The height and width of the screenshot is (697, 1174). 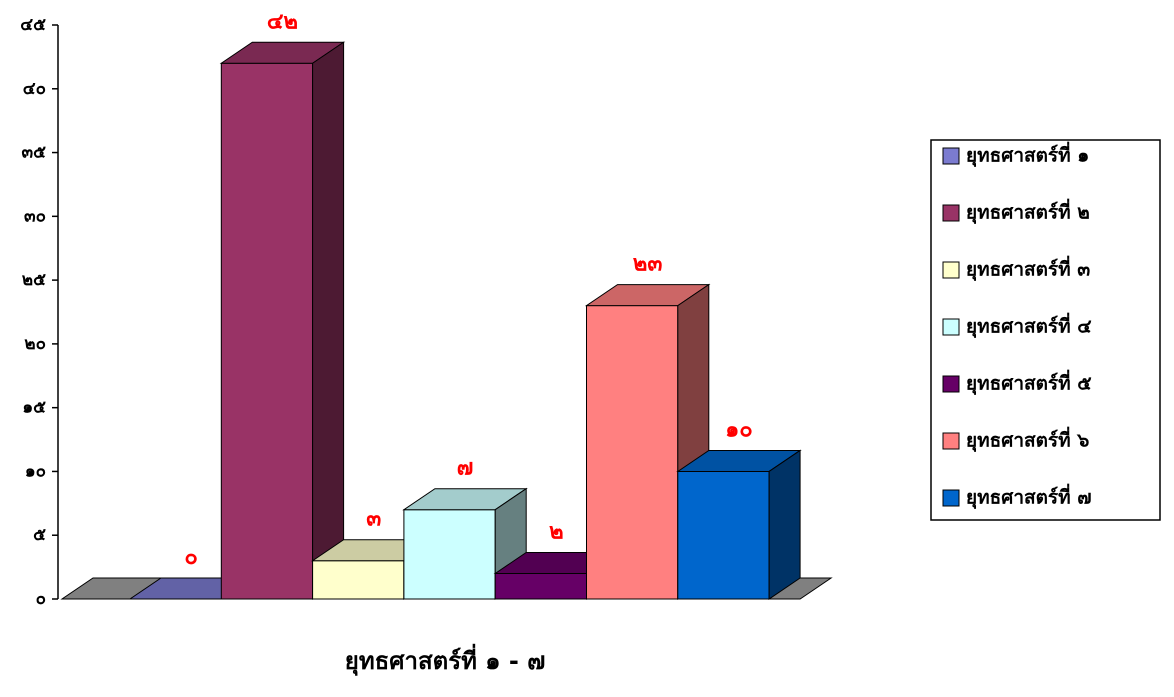 What do you see at coordinates (556, 531) in the screenshot?
I see `data-label: ๒` at bounding box center [556, 531].